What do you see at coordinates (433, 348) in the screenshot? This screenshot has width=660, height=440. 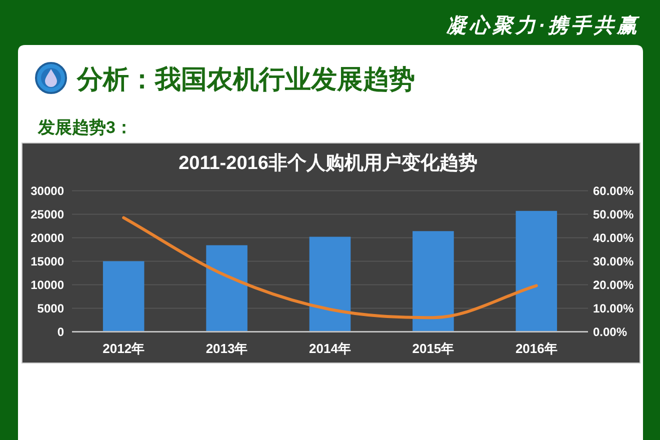 I see `x-tick-label: 2015年` at bounding box center [433, 348].